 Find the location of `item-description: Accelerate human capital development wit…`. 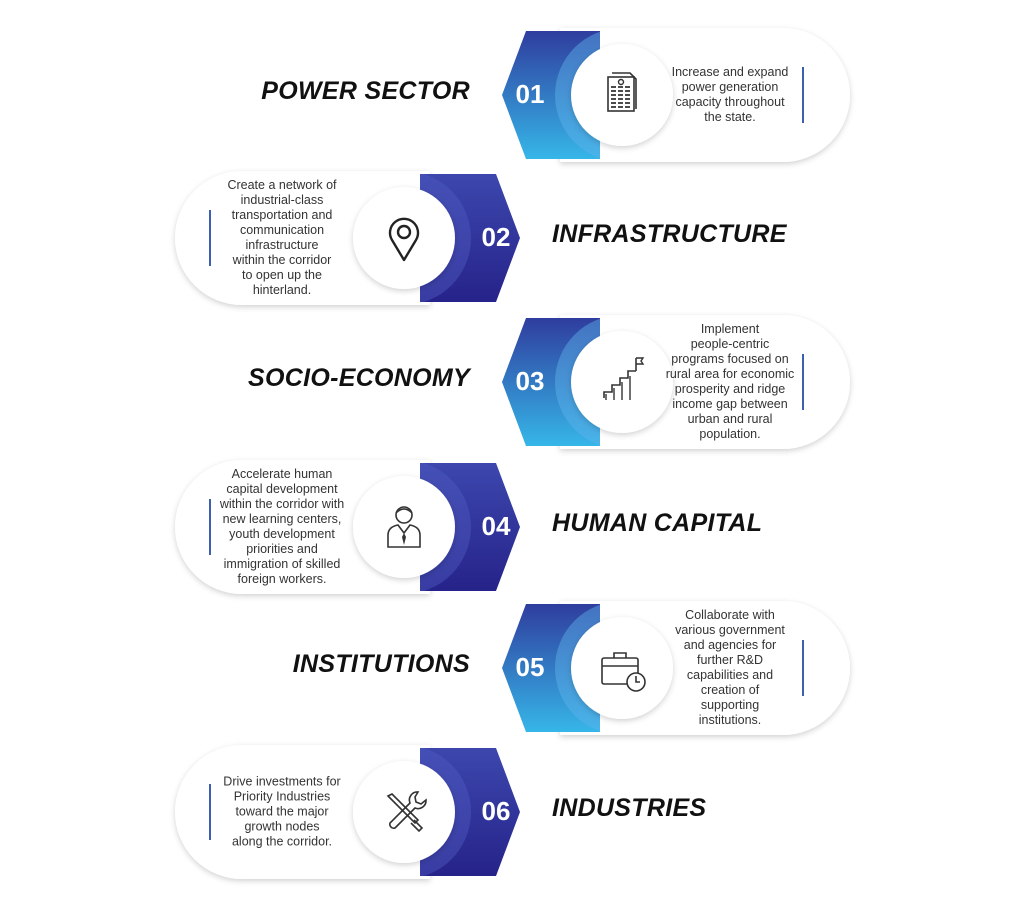

item-description: Accelerate human capital development wit… is located at coordinates (282, 526).